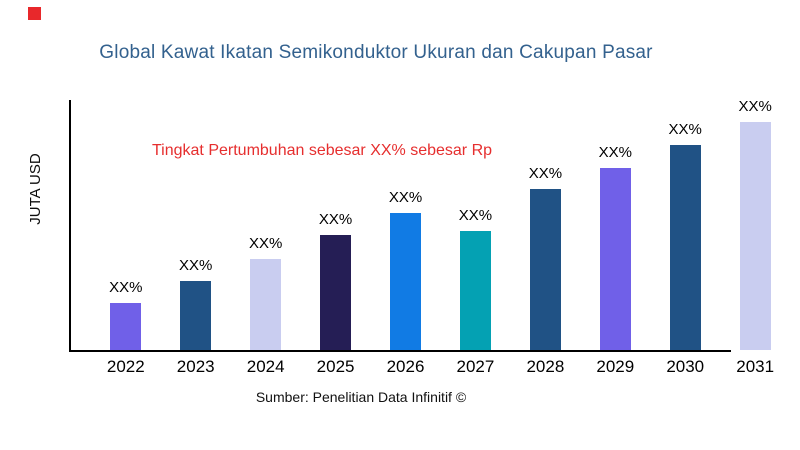 The height and width of the screenshot is (450, 800). I want to click on bar-2023, so click(196, 315).